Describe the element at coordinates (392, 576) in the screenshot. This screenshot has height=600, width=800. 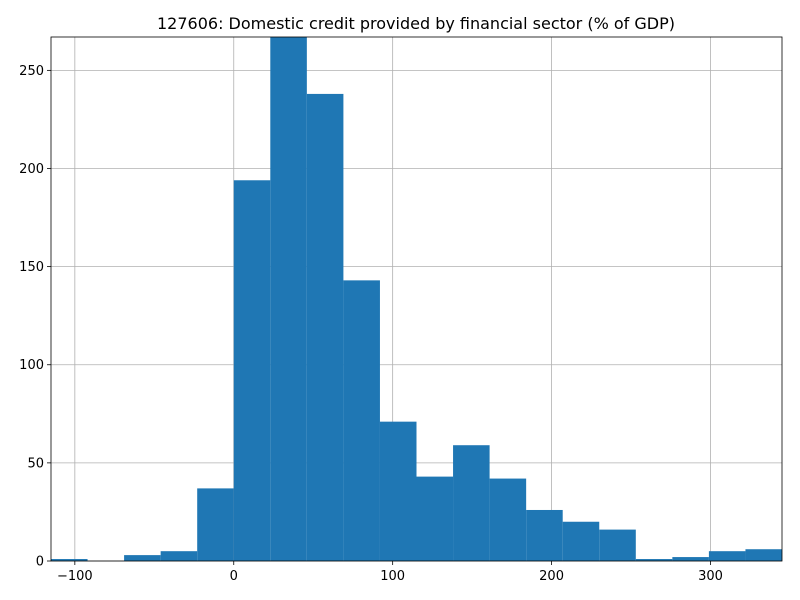
I see `x-tick-label-2: 100` at that location.